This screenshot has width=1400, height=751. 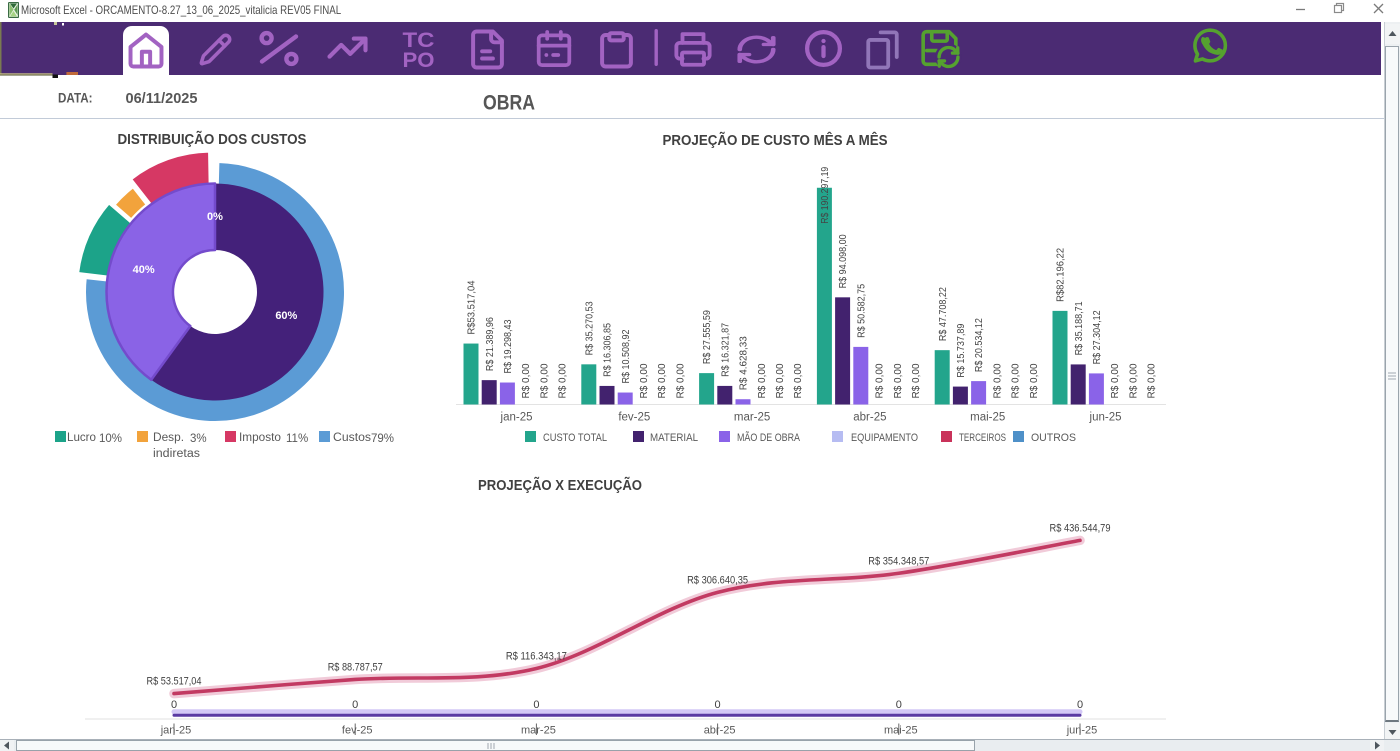 What do you see at coordinates (1053, 438) in the screenshot?
I see `svg-text: OUTROS` at bounding box center [1053, 438].